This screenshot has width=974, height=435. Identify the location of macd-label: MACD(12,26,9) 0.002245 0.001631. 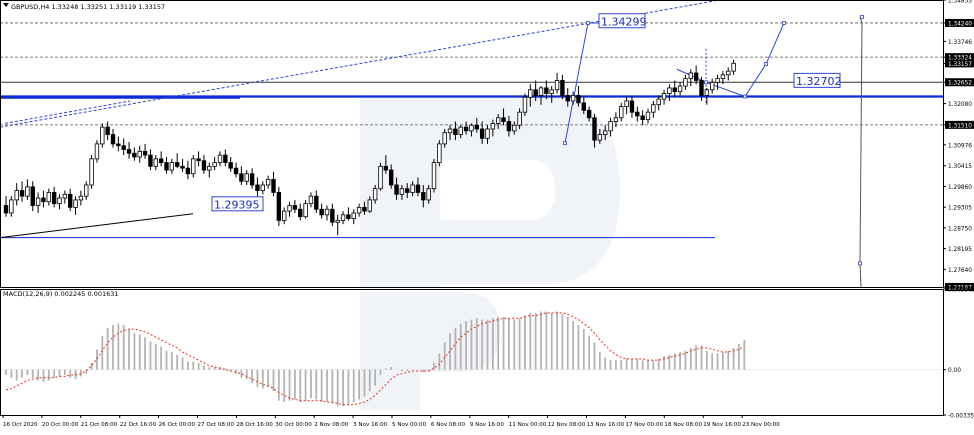
(61, 294).